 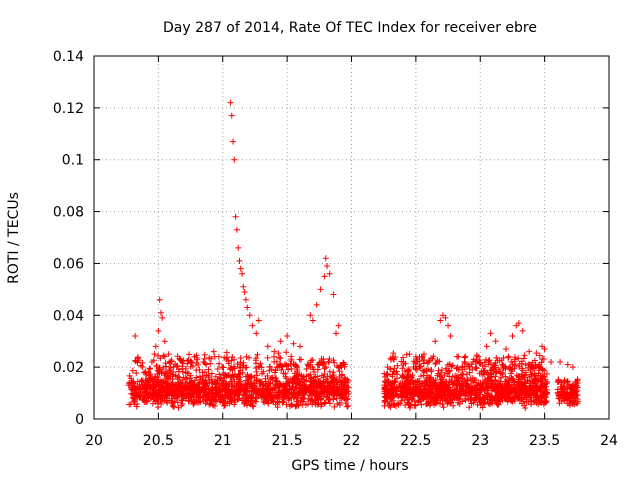 I want to click on x-tick-label: 21.5, so click(x=287, y=441).